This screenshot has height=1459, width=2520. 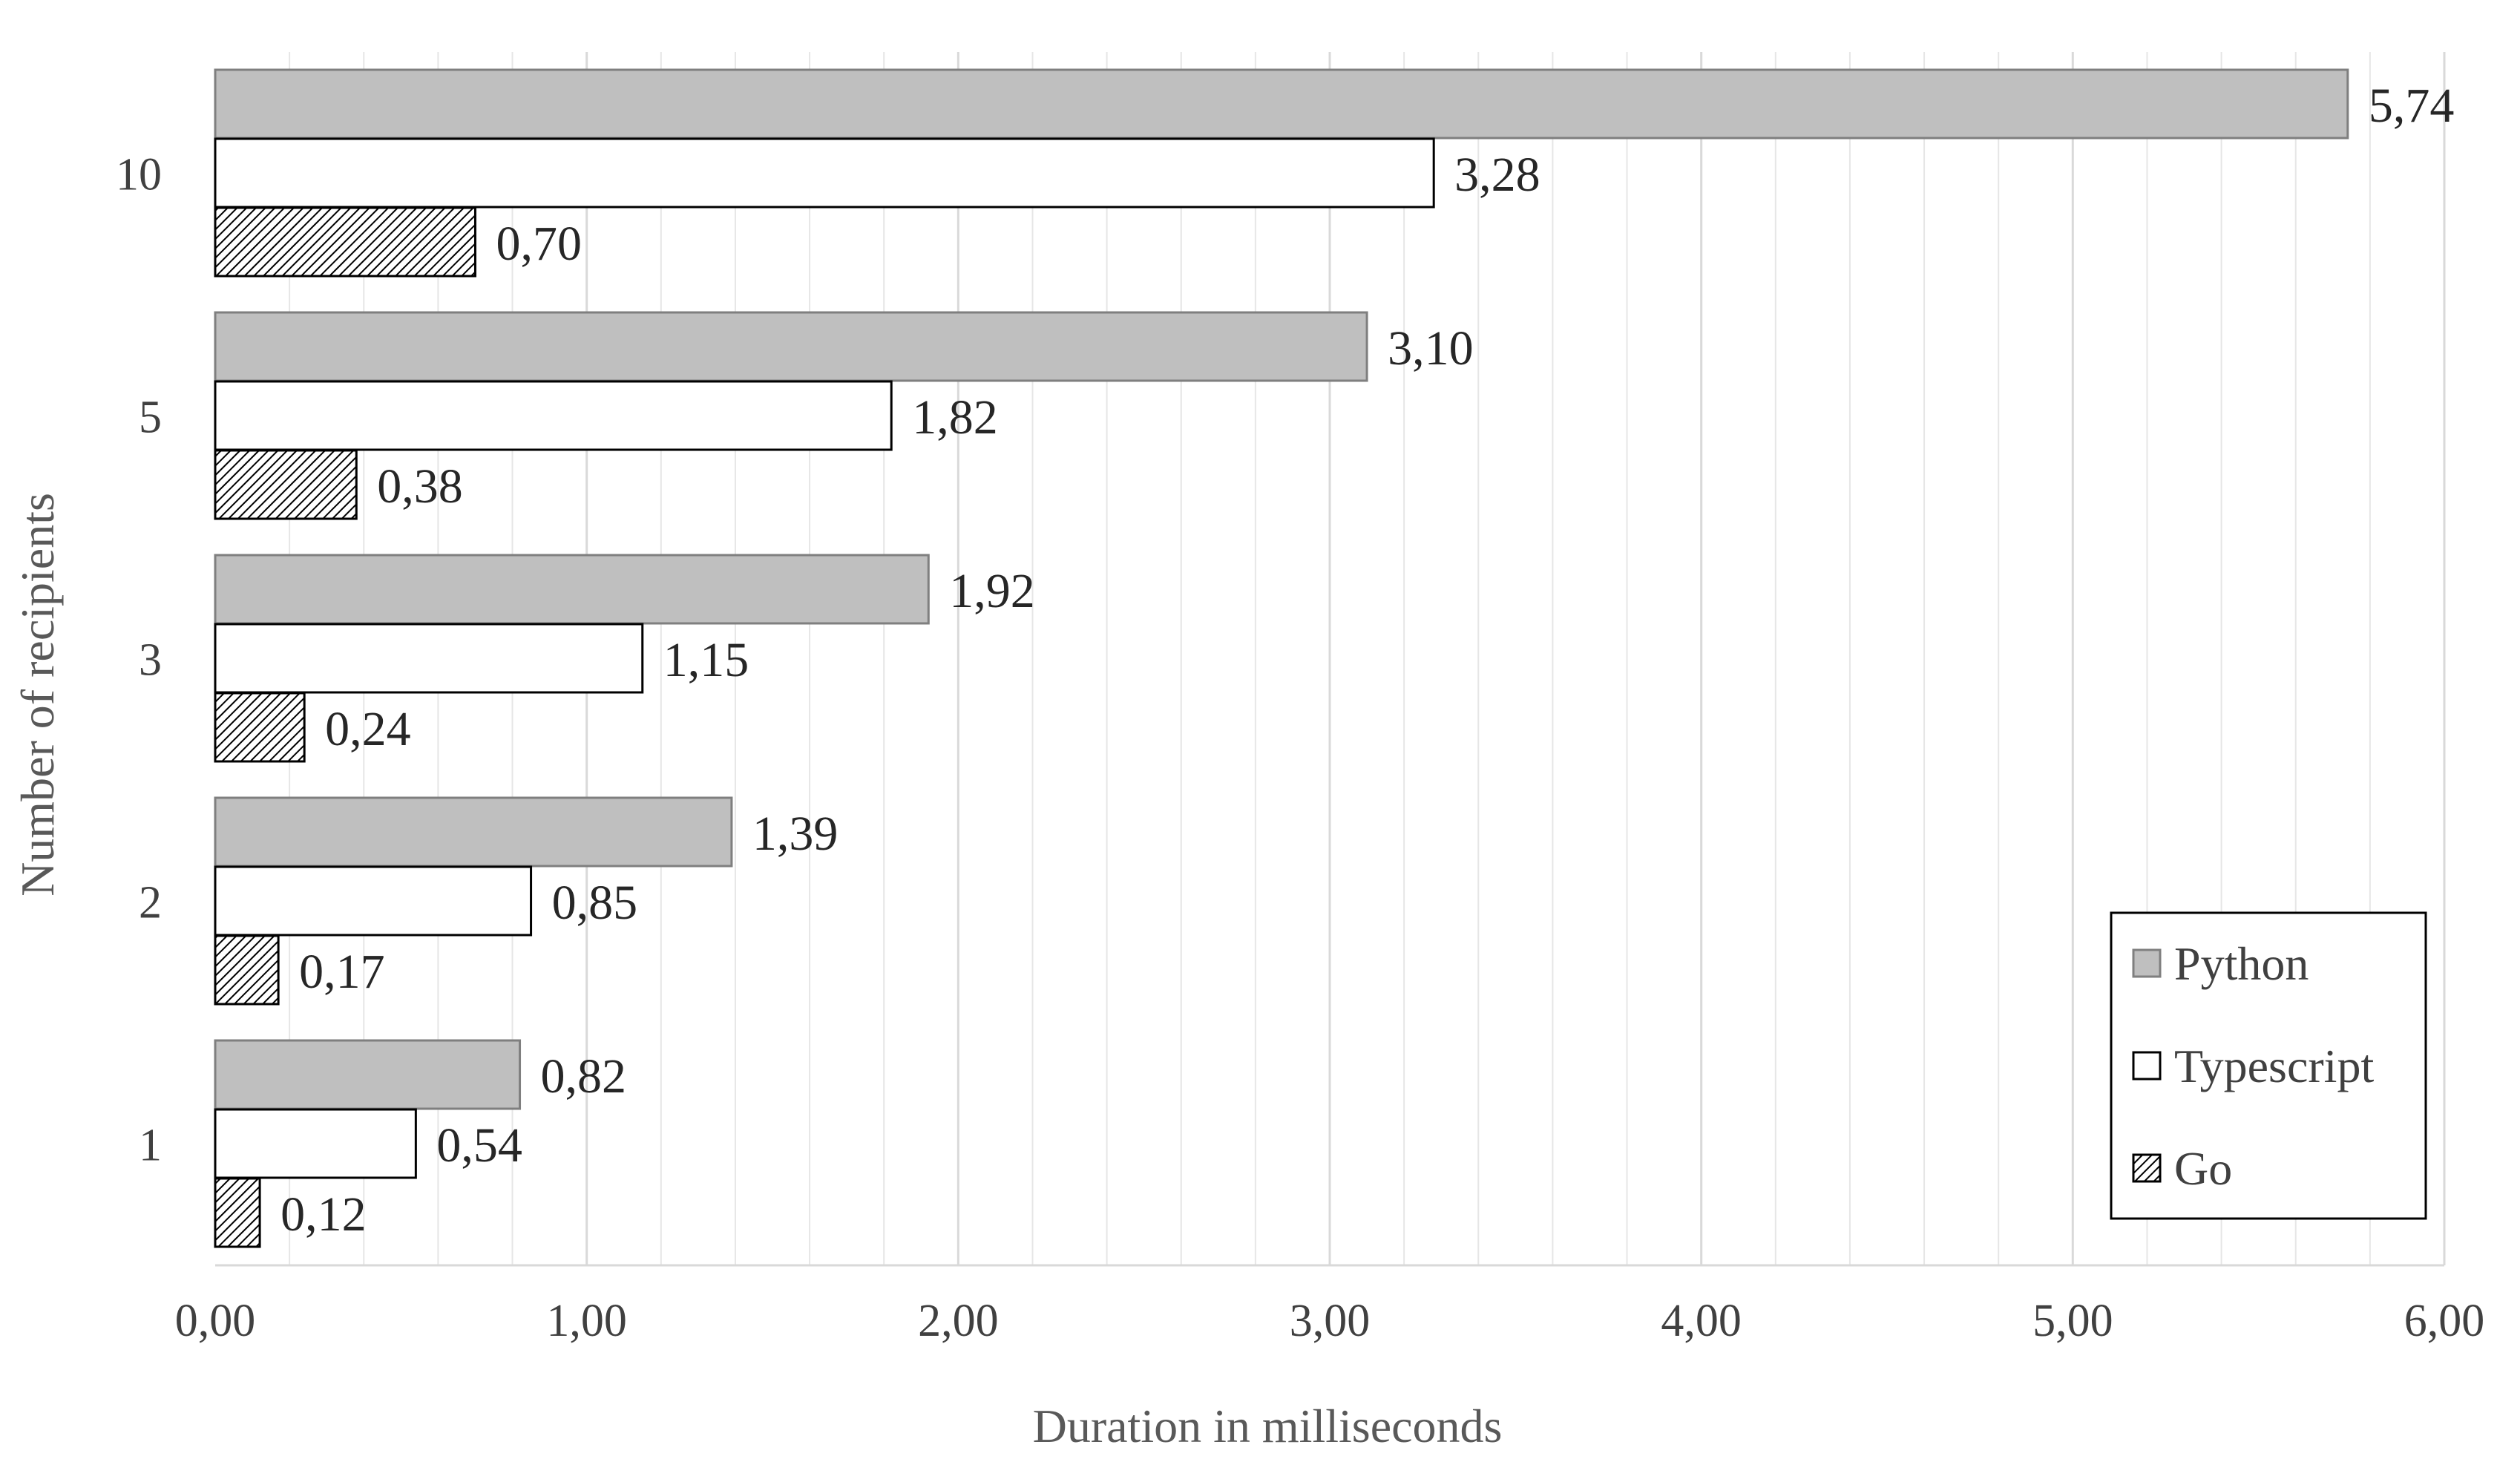 I want to click on y-axis-title: Number of recipients, so click(x=38, y=694).